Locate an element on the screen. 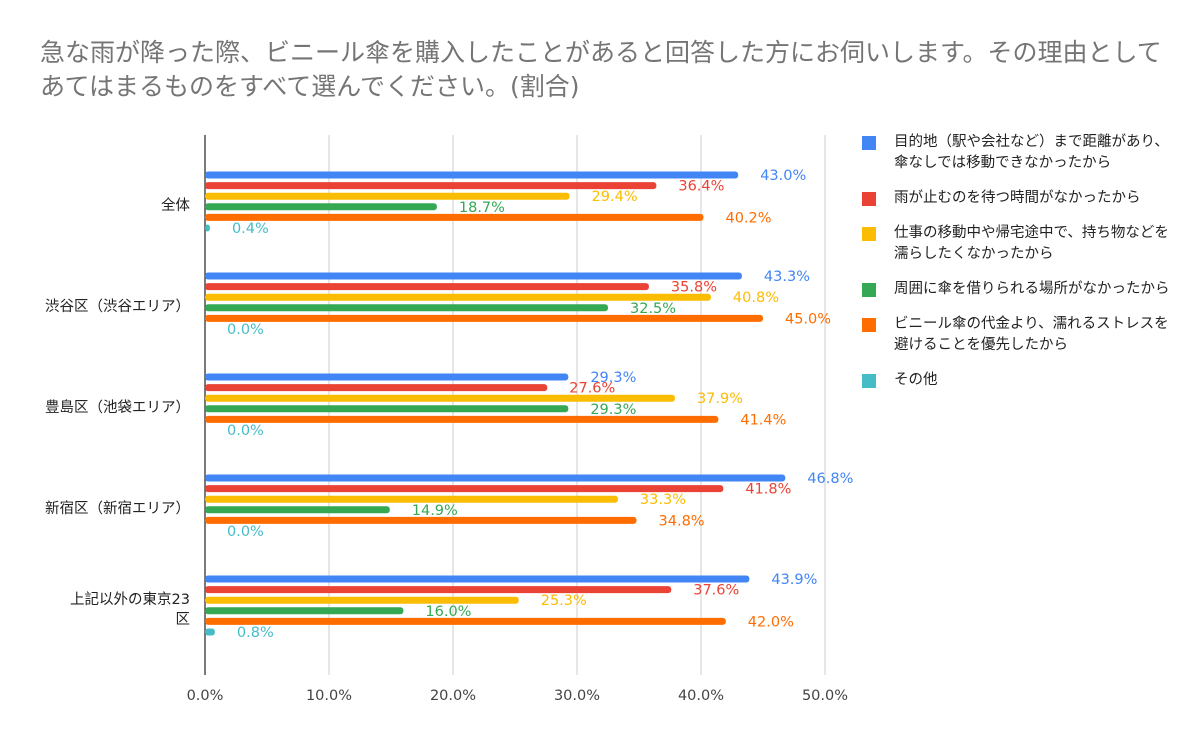 The width and height of the screenshot is (1200, 742). category-label: 豊島区（池袋エリア） is located at coordinates (117, 407).